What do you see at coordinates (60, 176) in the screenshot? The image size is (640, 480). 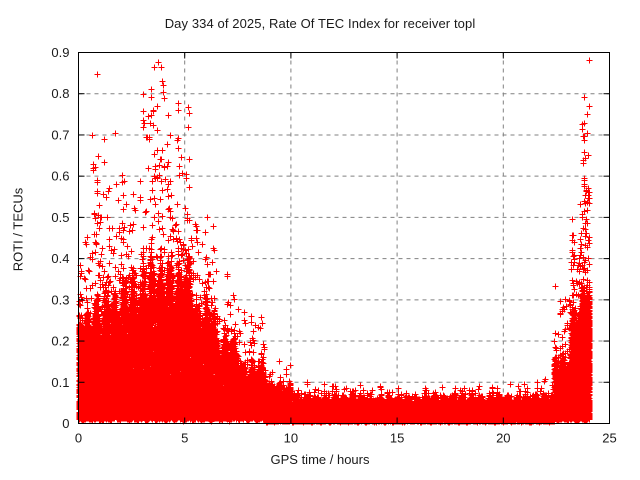 I see `y-tick-label: 0.6` at bounding box center [60, 176].